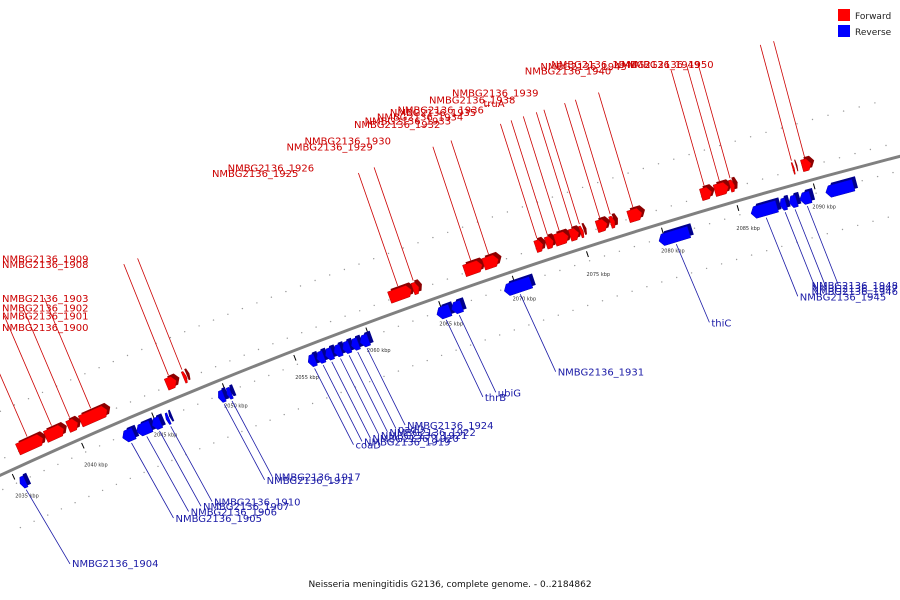 This screenshot has width=900, height=600. What do you see at coordinates (45, 259) in the screenshot?
I see `gene-label: NMBG2136_1909` at bounding box center [45, 259].